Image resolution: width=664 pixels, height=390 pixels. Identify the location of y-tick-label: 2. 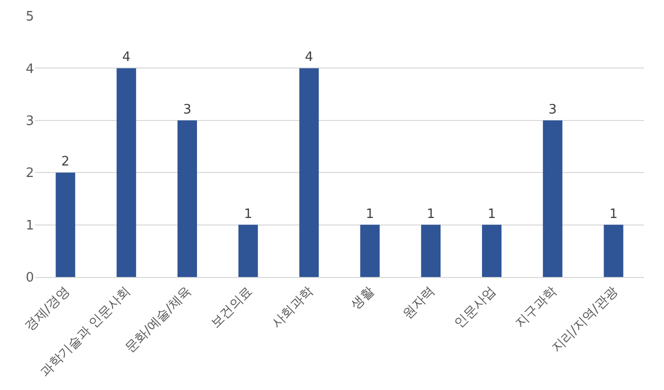
(30, 174).